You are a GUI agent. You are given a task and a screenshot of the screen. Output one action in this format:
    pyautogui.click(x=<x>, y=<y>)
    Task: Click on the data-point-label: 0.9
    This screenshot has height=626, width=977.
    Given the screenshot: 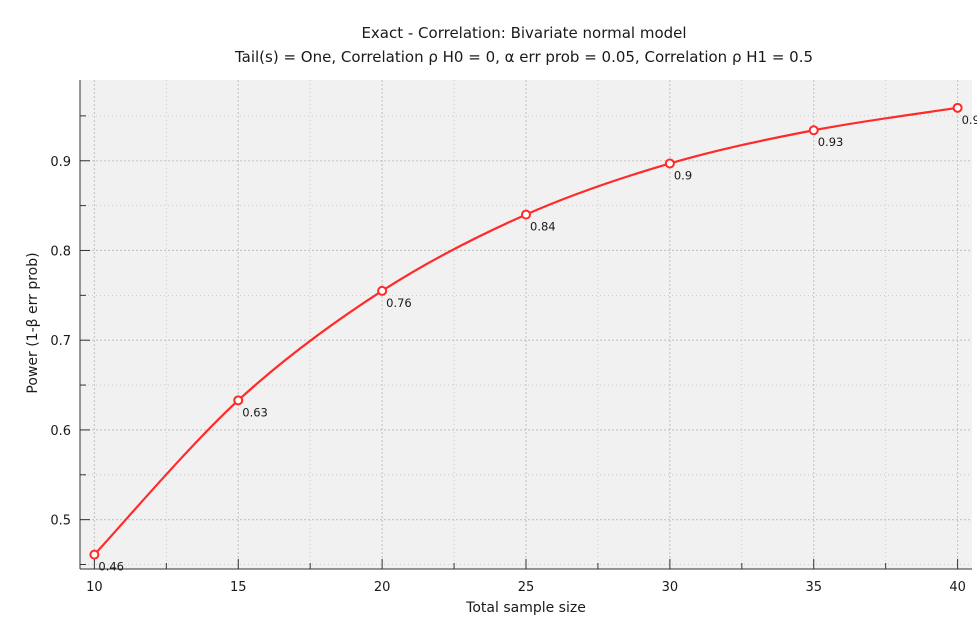 What is the action you would take?
    pyautogui.click(x=683, y=175)
    